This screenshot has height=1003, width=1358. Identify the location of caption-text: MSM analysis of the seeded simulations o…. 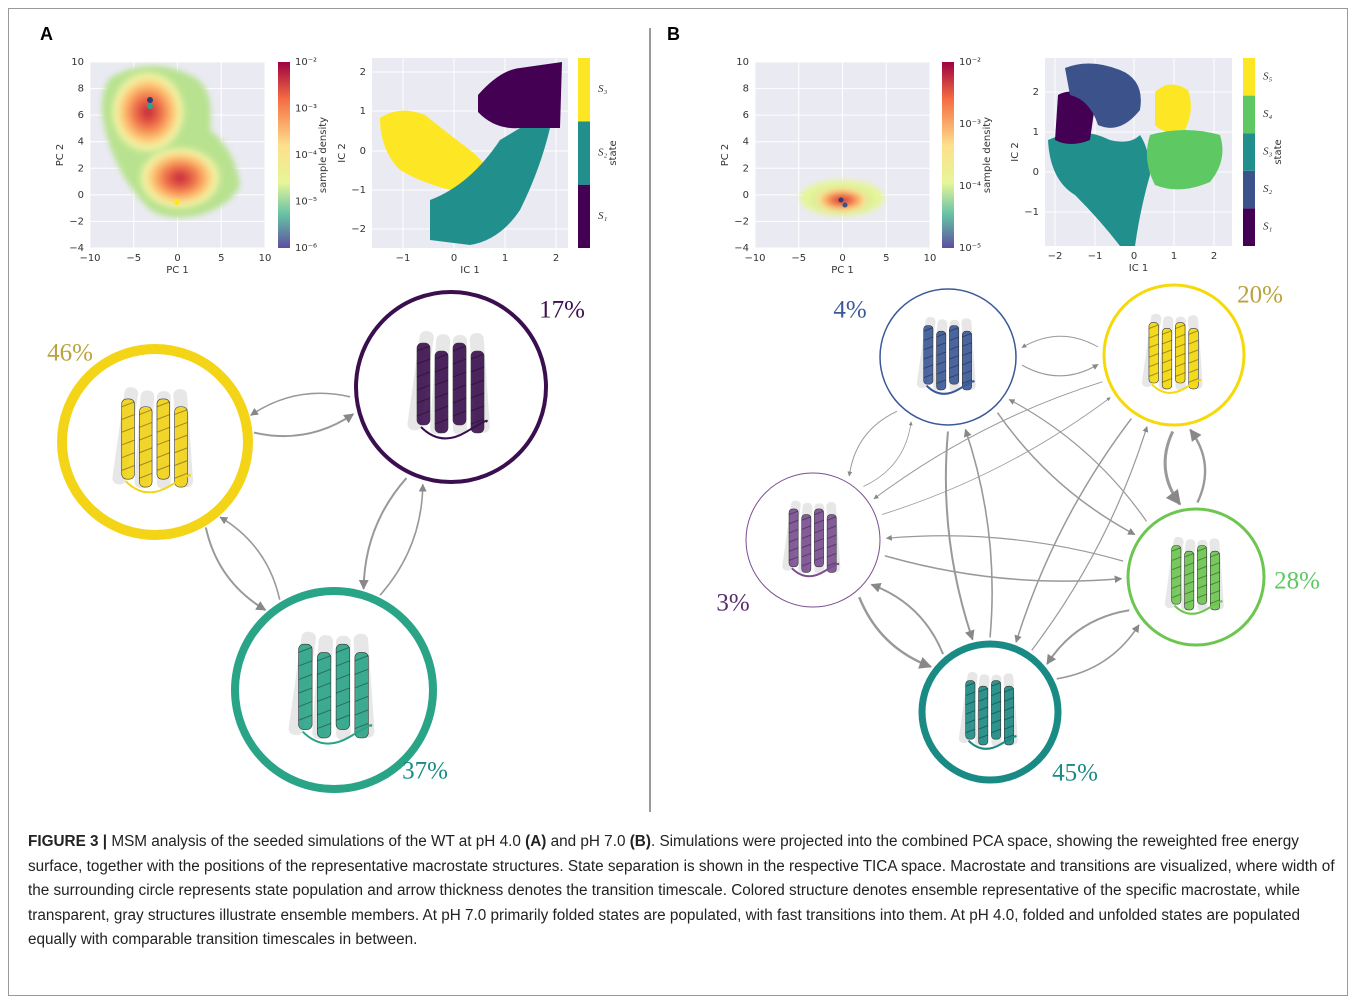
(316, 841).